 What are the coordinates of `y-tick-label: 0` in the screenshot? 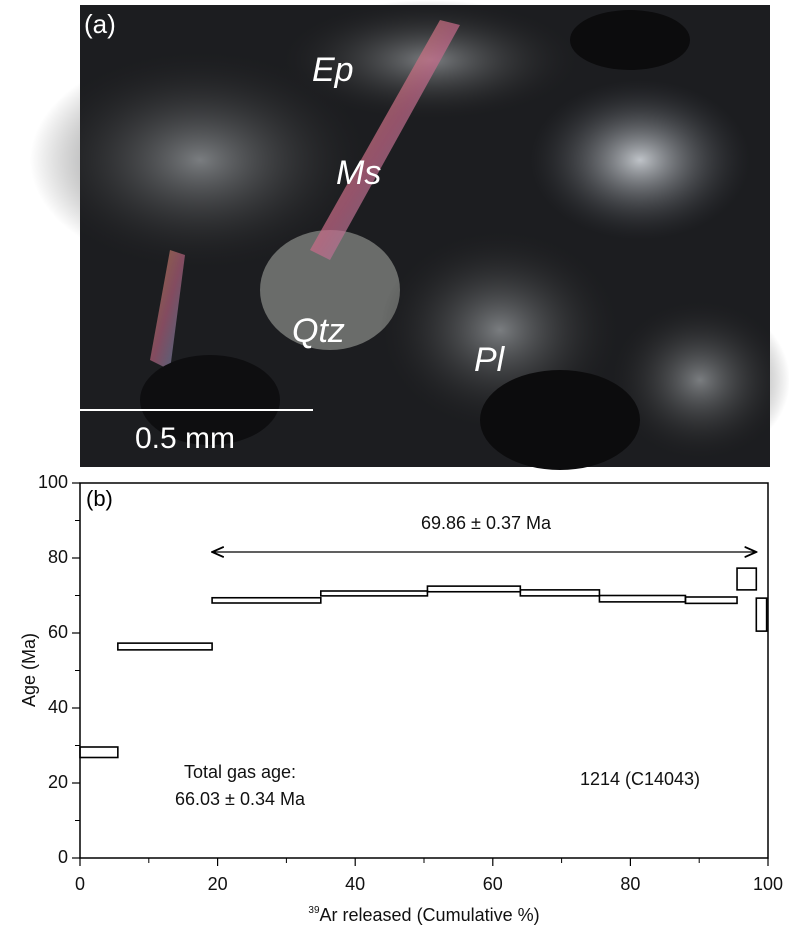 It's located at (63, 857).